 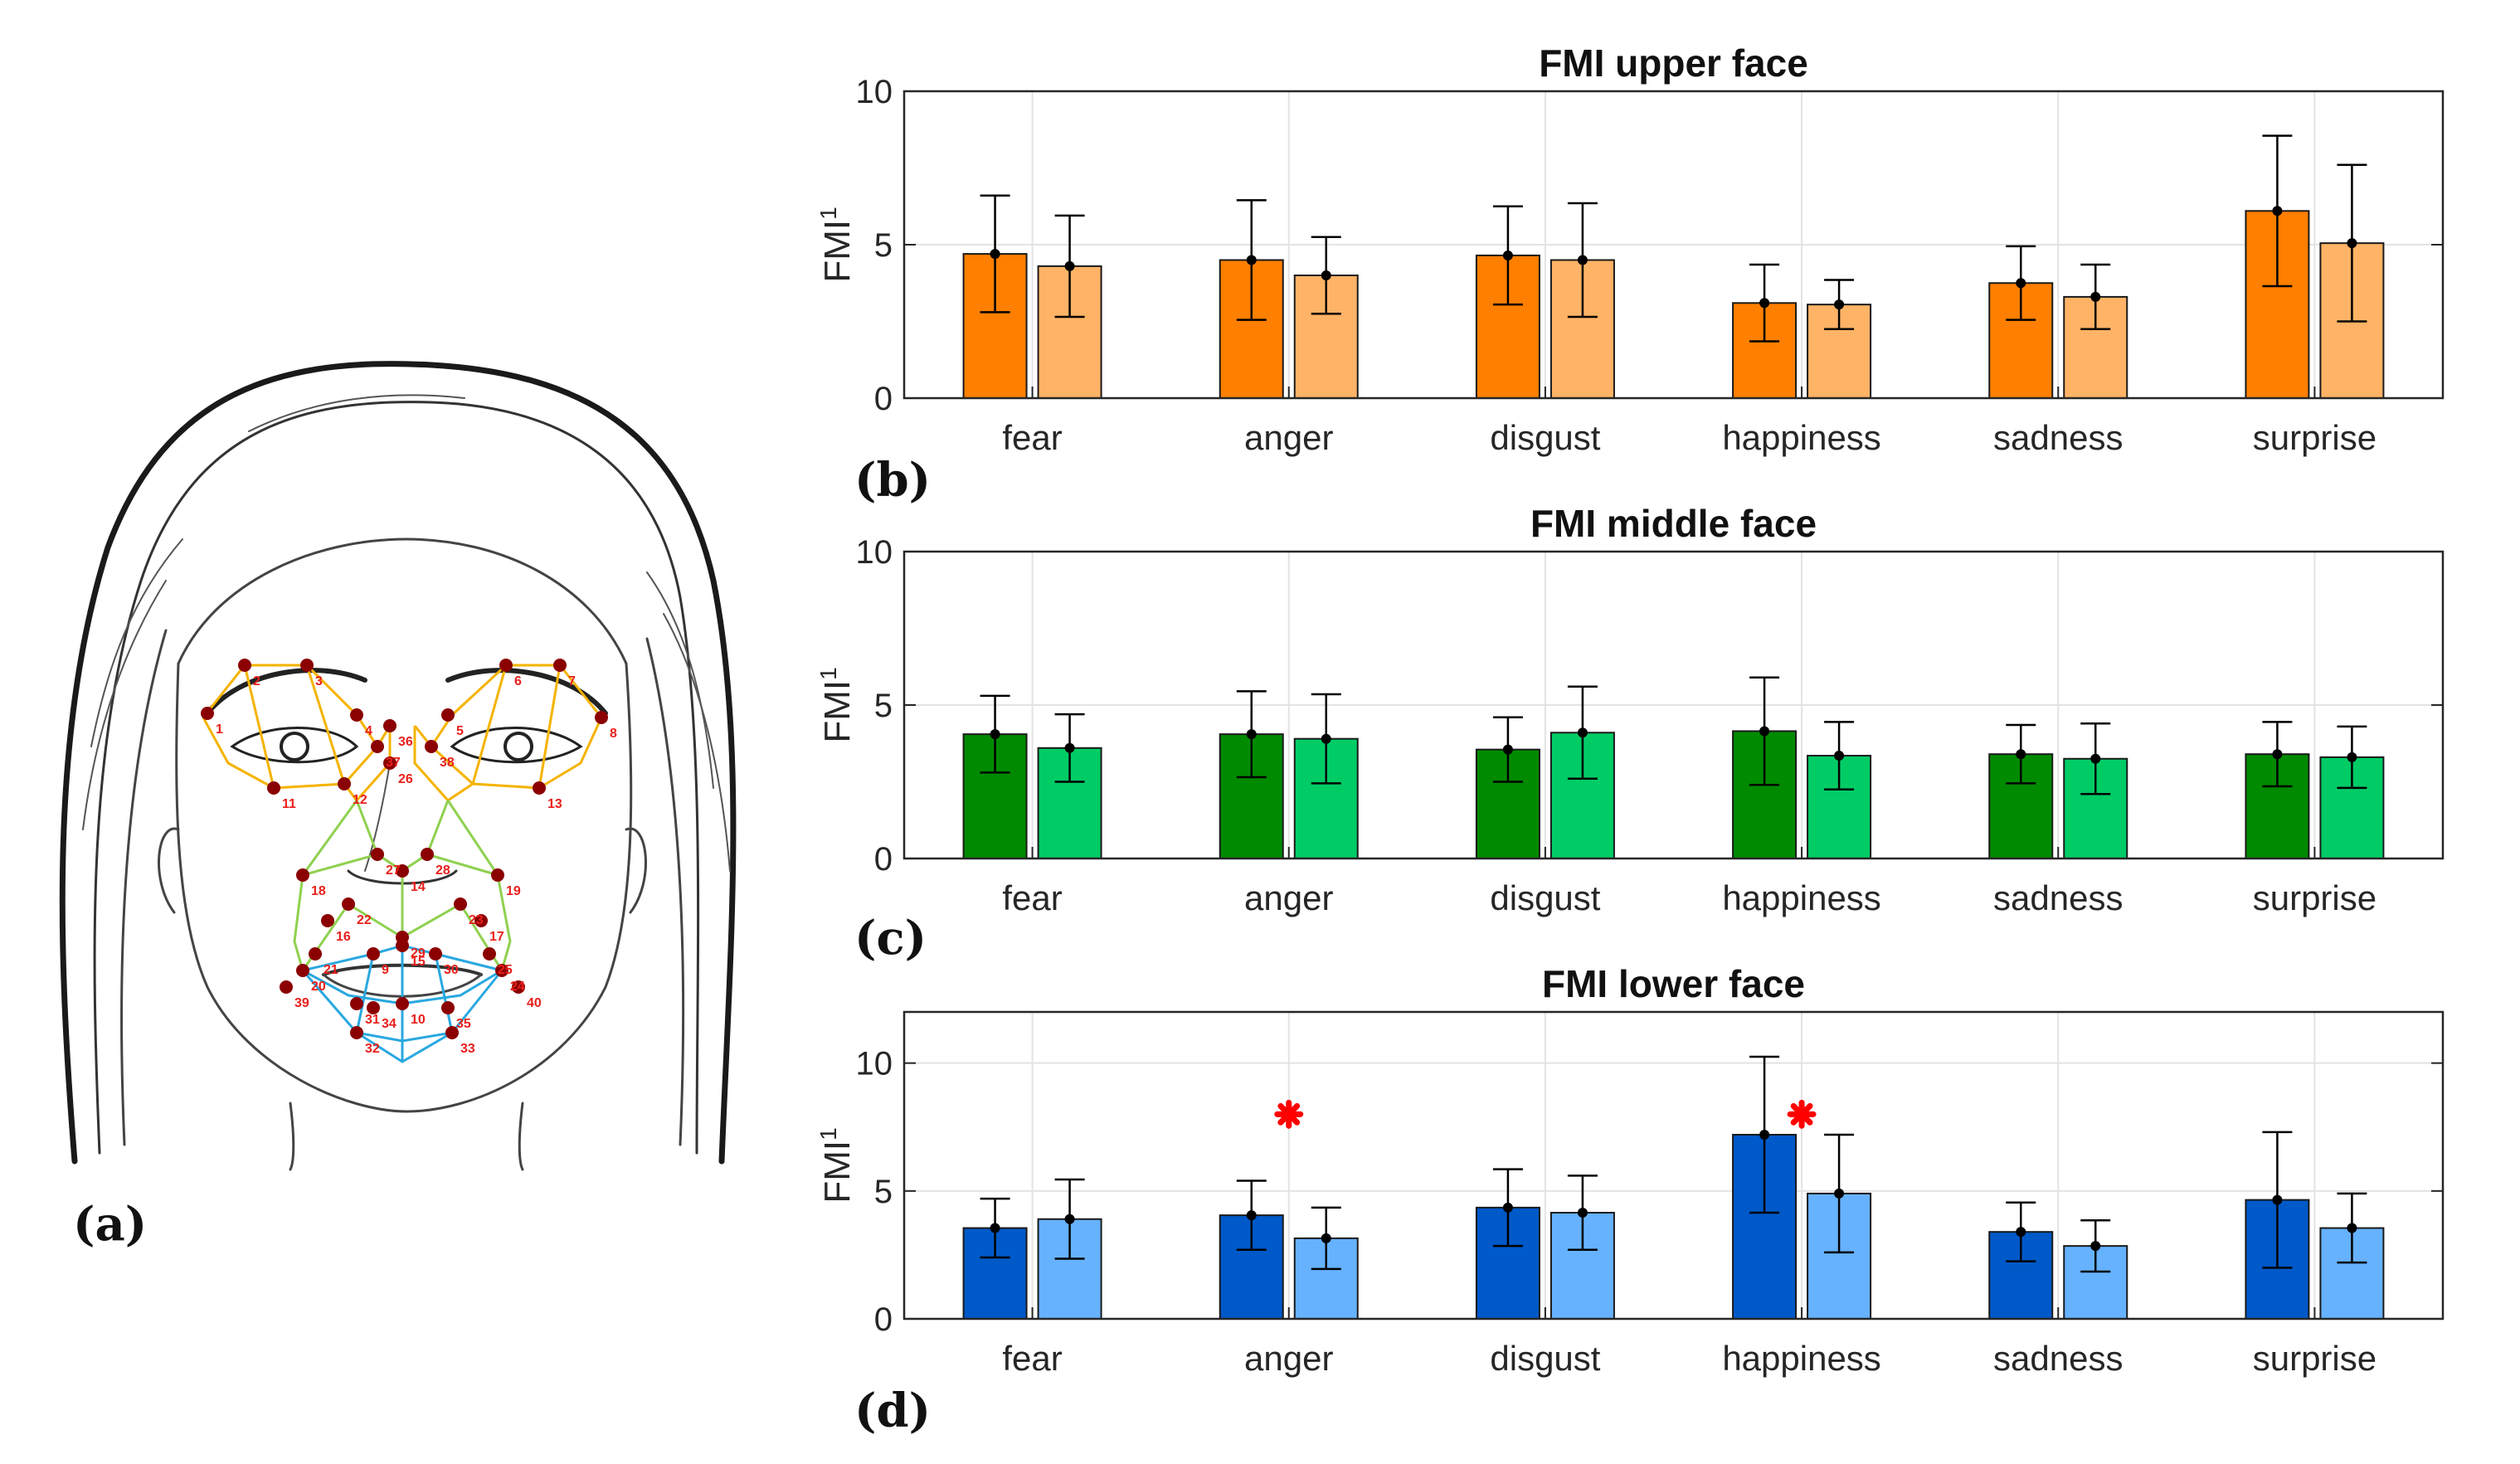 What do you see at coordinates (368, 731) in the screenshot?
I see `landmark-number: 4` at bounding box center [368, 731].